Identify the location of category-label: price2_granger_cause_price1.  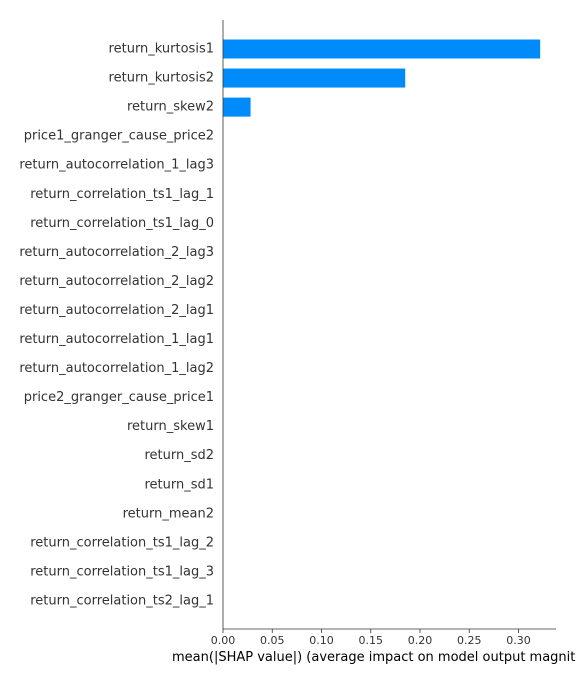
(119, 397).